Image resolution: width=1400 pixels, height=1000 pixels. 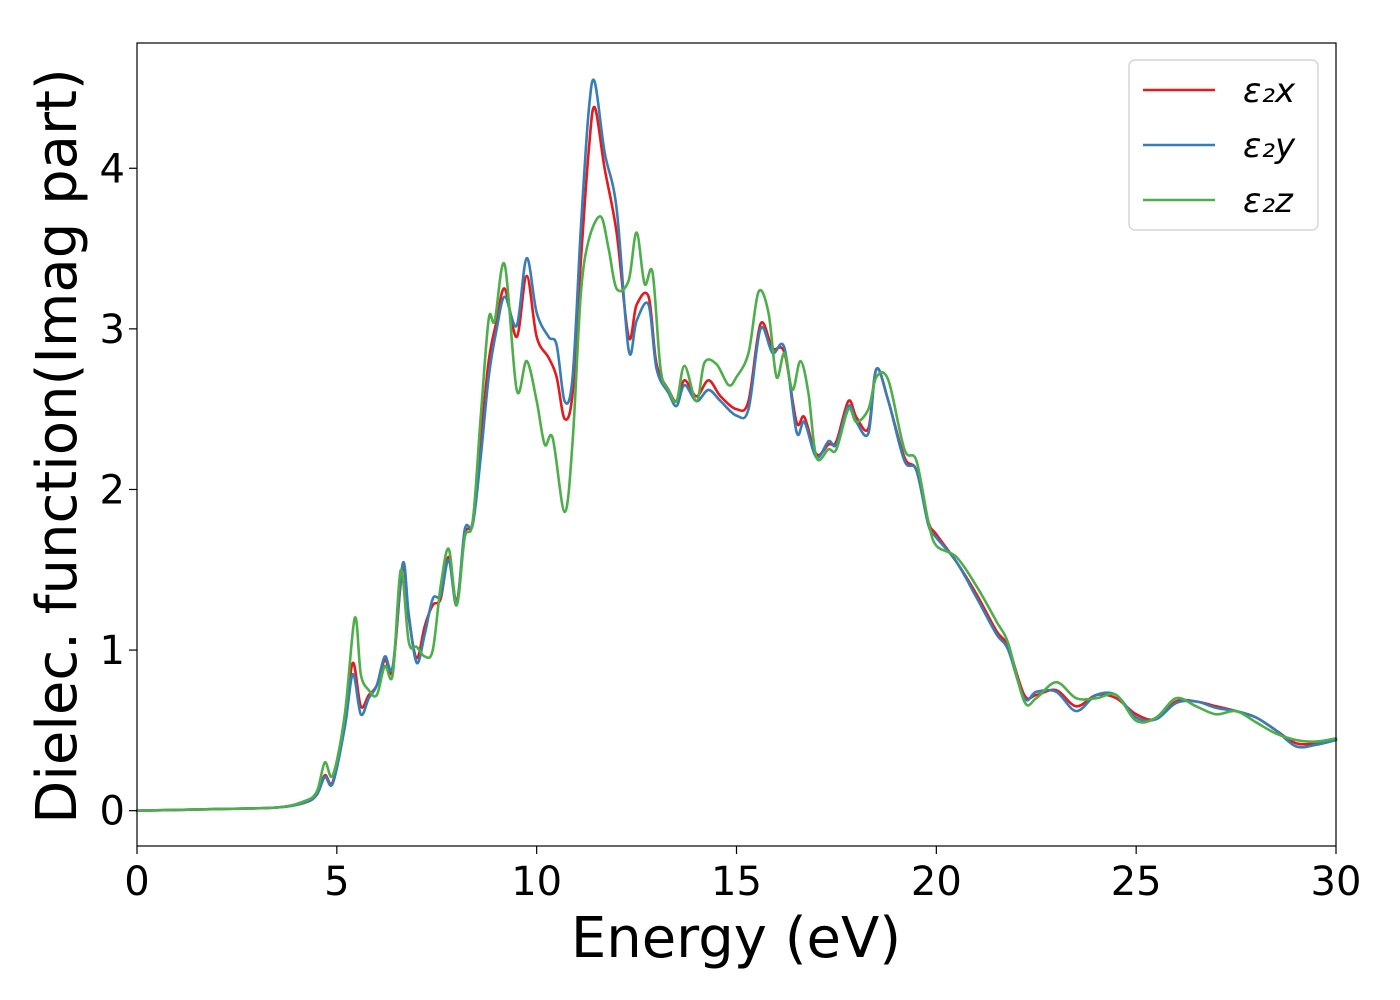 I want to click on x-axis-ticks: 0 5 10 15 20 25 30, so click(x=742, y=875).